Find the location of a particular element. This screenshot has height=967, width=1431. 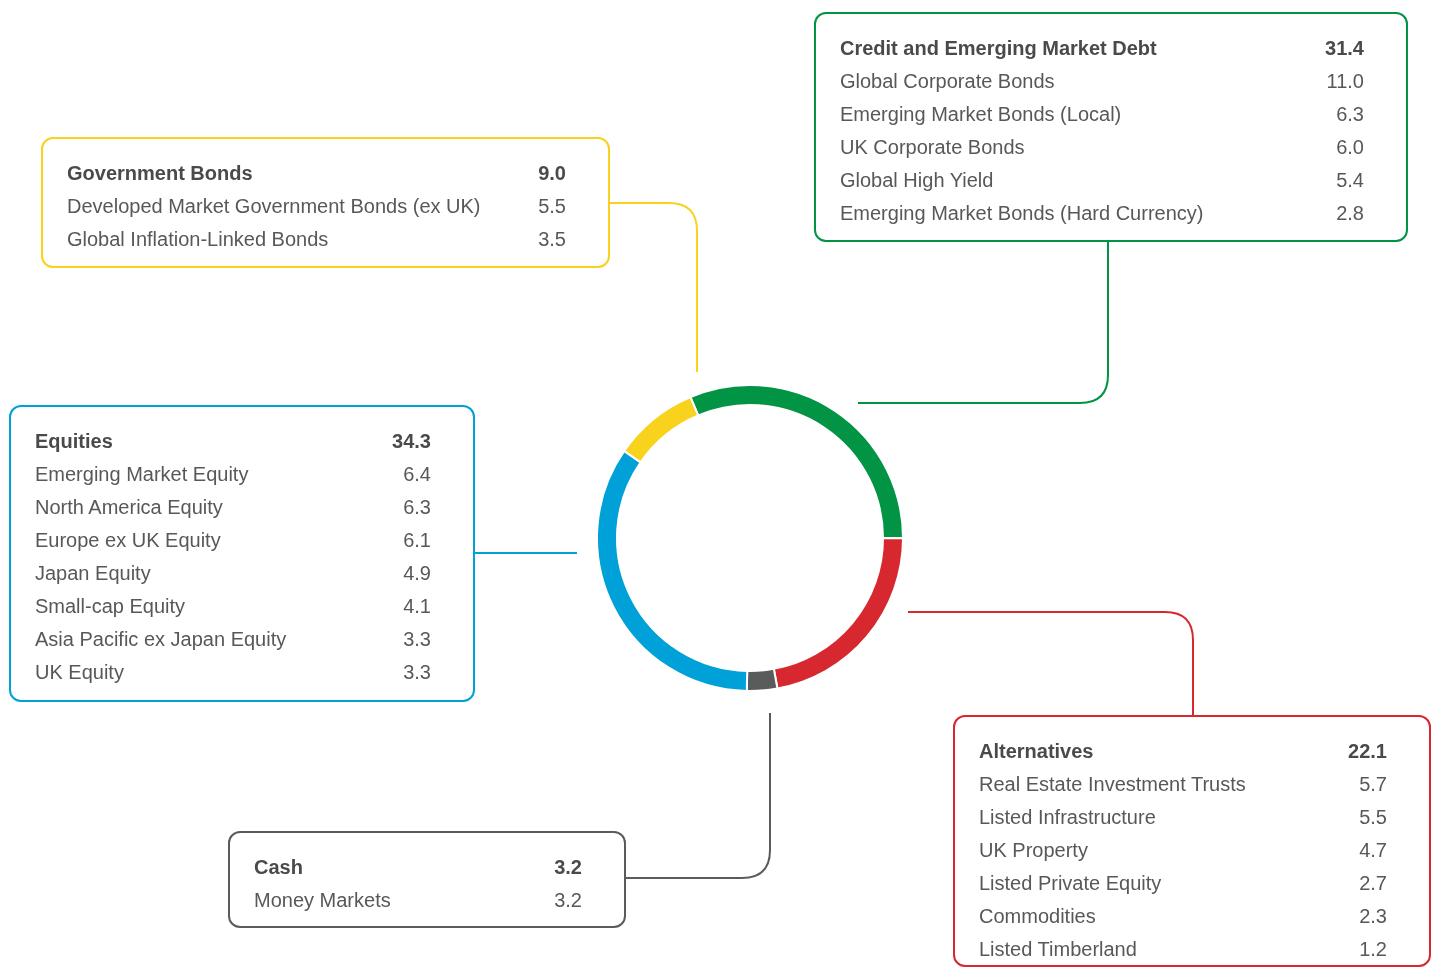

category-label: Small-cap Equity is located at coordinates (110, 606).